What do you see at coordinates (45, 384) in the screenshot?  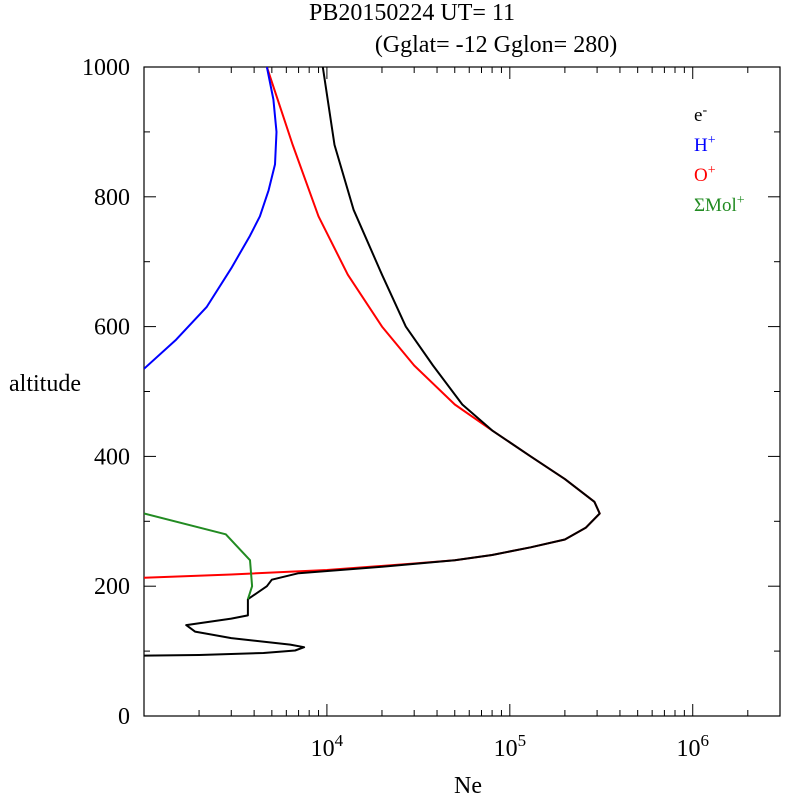 I see `y-axis-label: altitude` at bounding box center [45, 384].